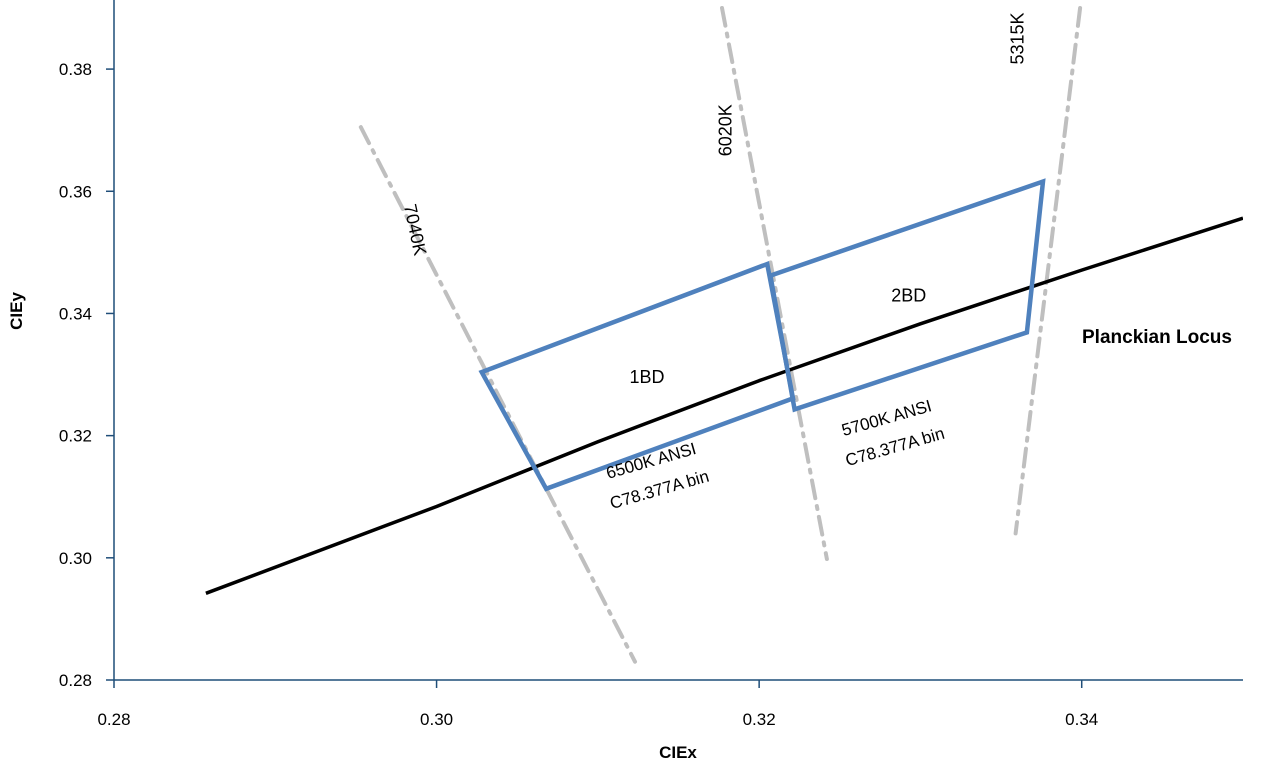 The height and width of the screenshot is (765, 1280). Describe the element at coordinates (75, 313) in the screenshot. I see `y-tick-label: 0.34` at that location.